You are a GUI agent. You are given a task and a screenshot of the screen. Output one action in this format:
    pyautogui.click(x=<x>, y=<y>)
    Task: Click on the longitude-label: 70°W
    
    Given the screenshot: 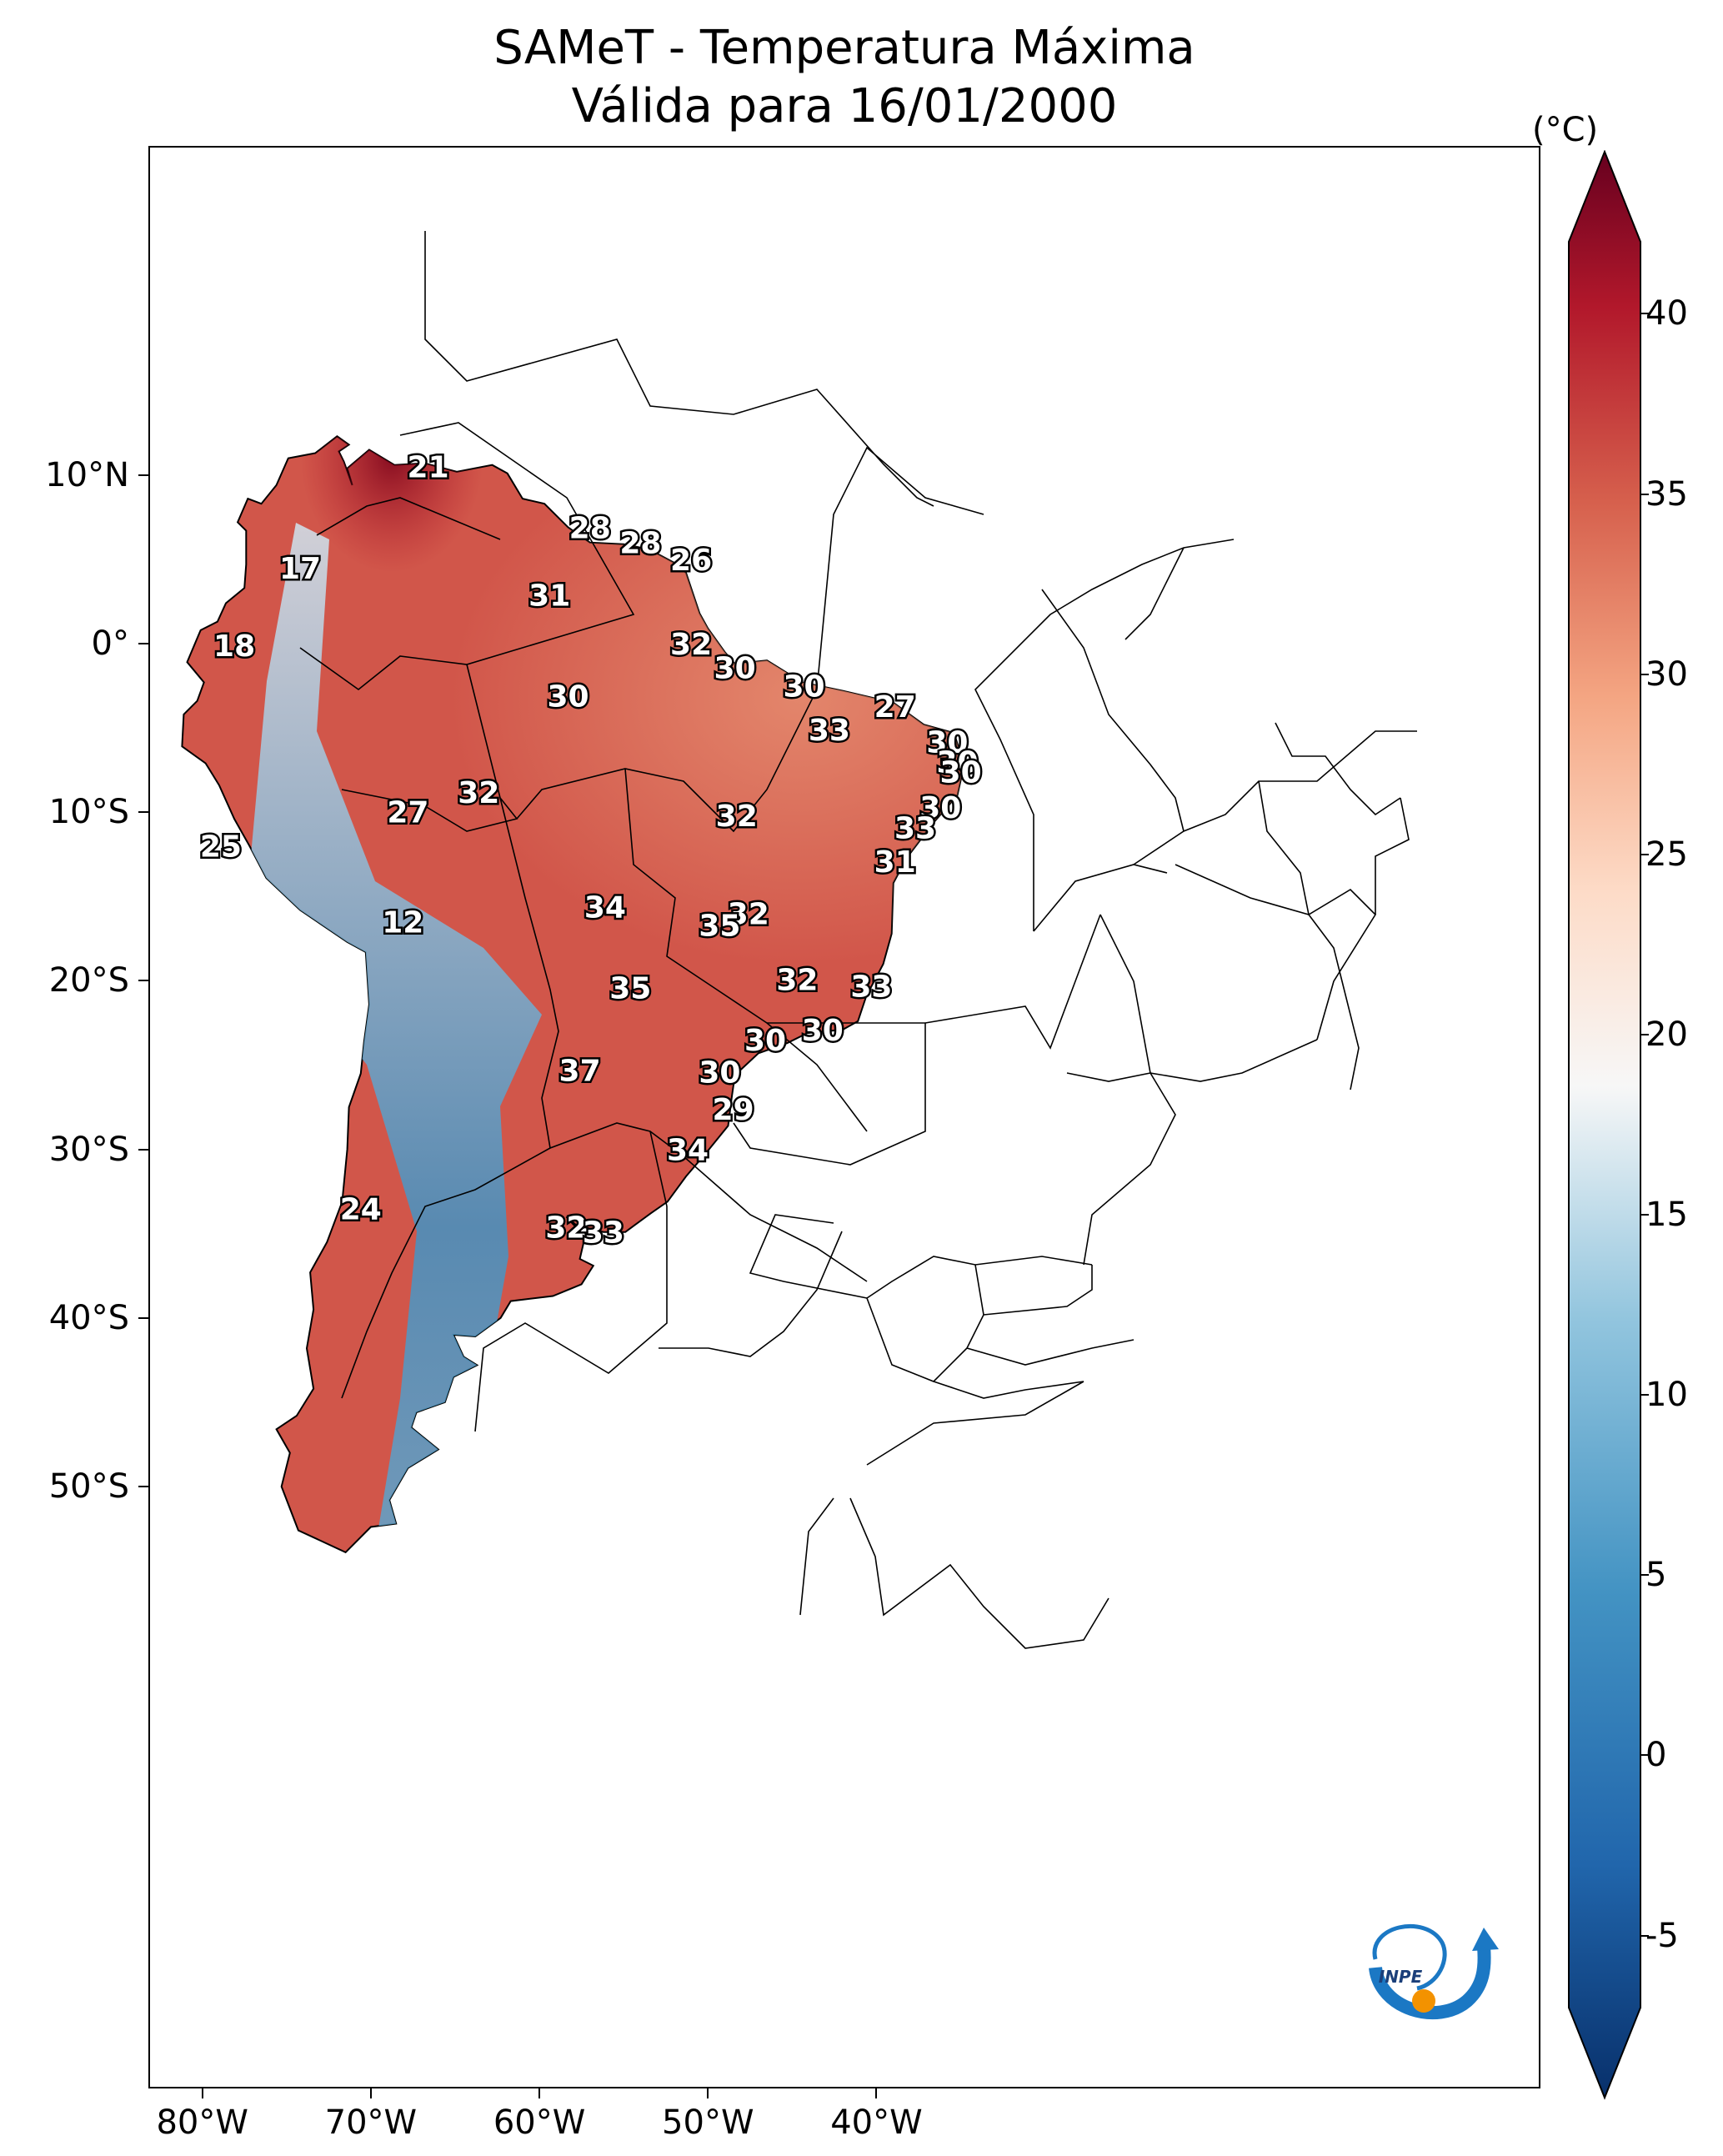 What is the action you would take?
    pyautogui.click(x=371, y=2122)
    